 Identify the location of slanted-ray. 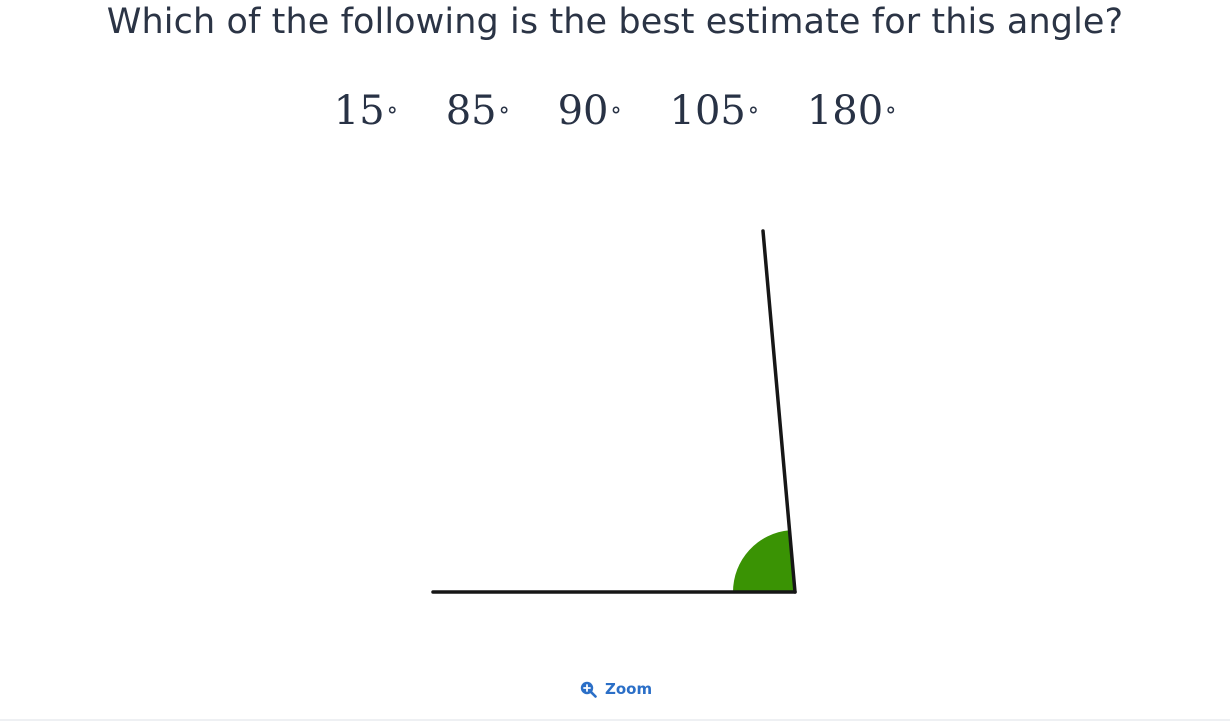
(779, 411).